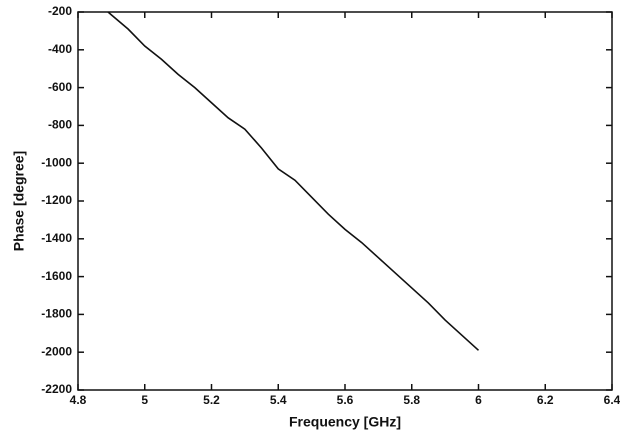 The height and width of the screenshot is (434, 620). Describe the element at coordinates (60, 49) in the screenshot. I see `y-tick-label: -400` at that location.